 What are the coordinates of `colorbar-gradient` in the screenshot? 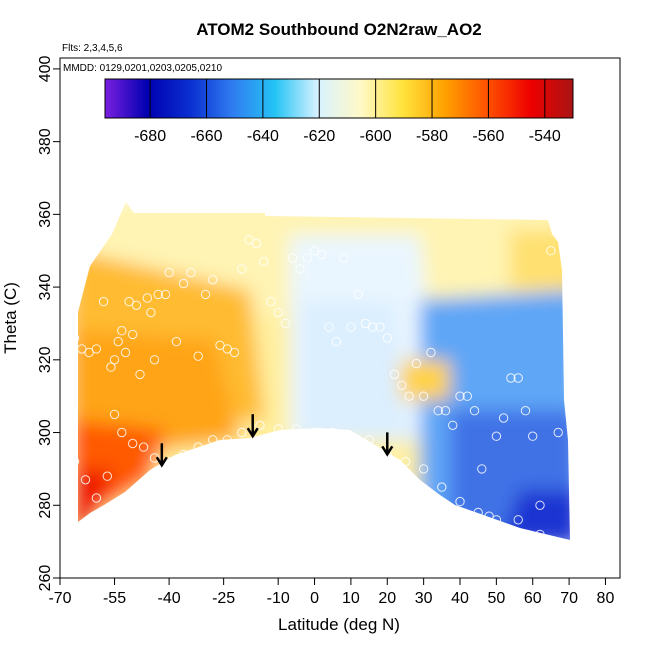 It's located at (339, 98).